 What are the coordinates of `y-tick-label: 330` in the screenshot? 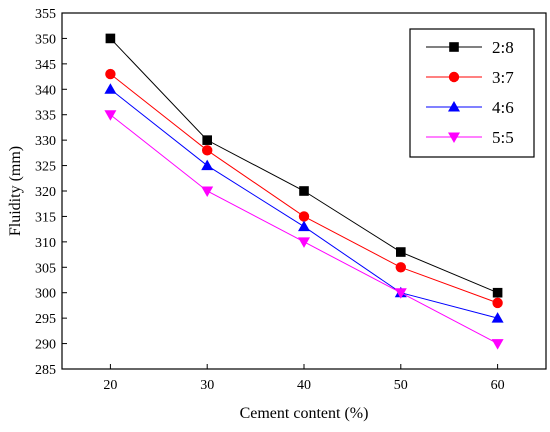 It's located at (45, 141).